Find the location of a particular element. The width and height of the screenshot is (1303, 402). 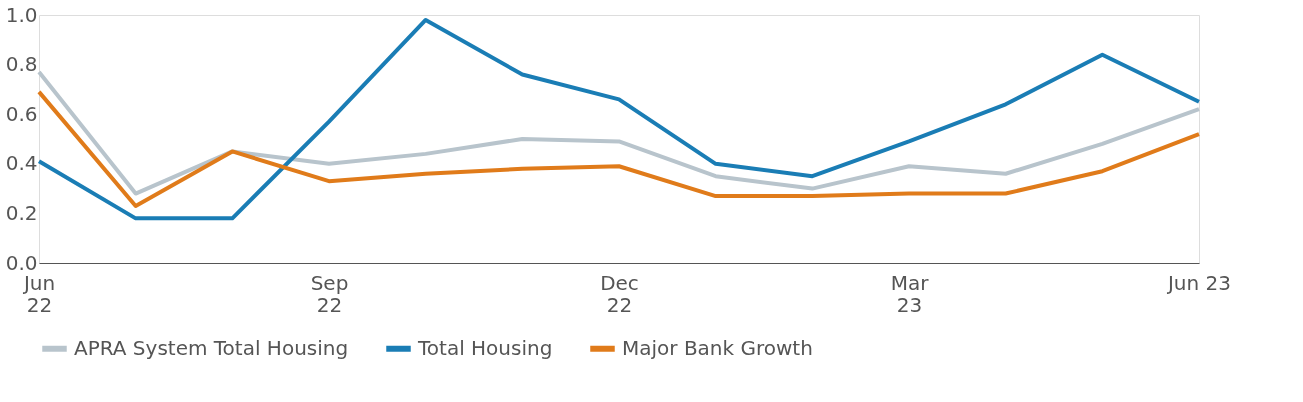

legend-label: Major Bank Growth is located at coordinates (717, 347).